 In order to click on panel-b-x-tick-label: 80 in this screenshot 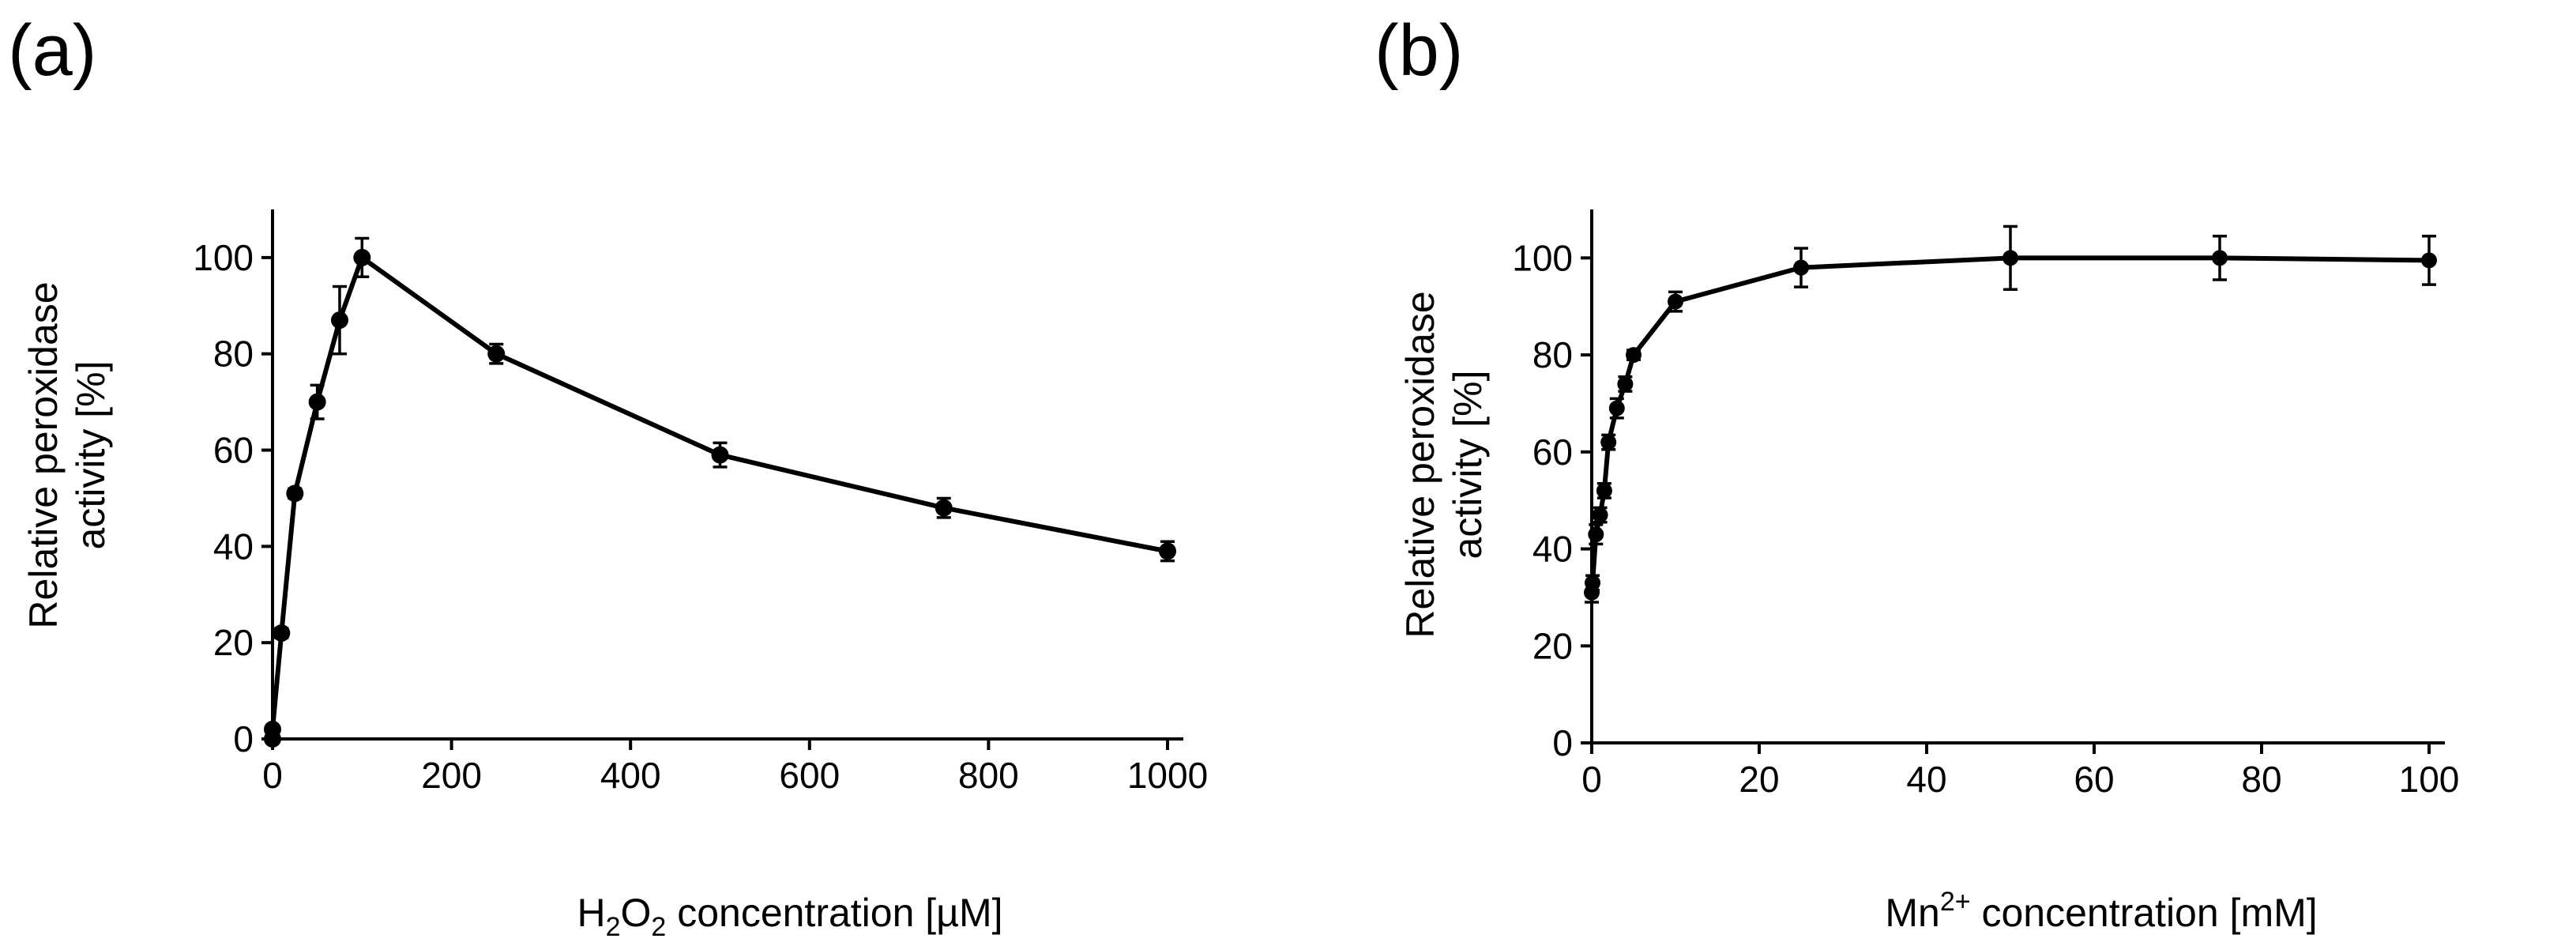, I will do `click(2261, 779)`.